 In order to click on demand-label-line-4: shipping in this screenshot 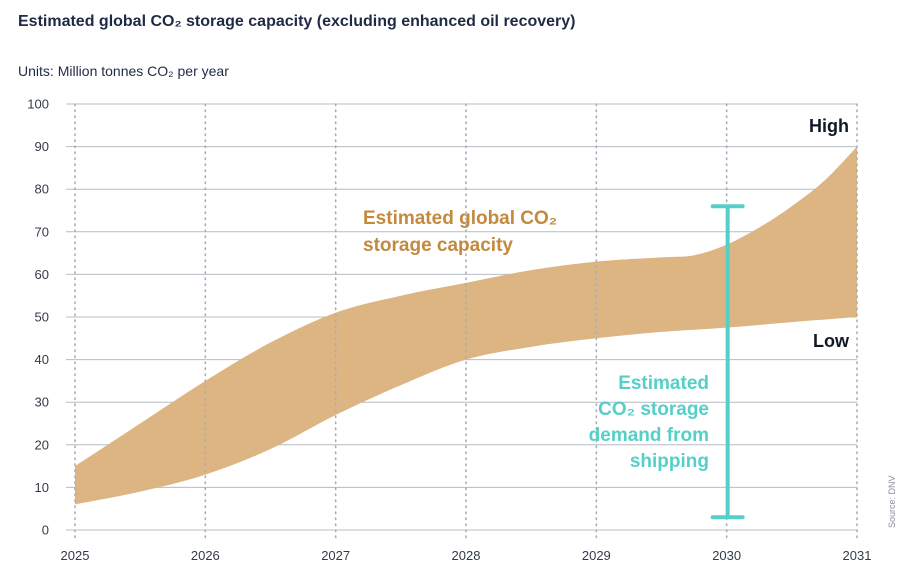, I will do `click(669, 461)`.